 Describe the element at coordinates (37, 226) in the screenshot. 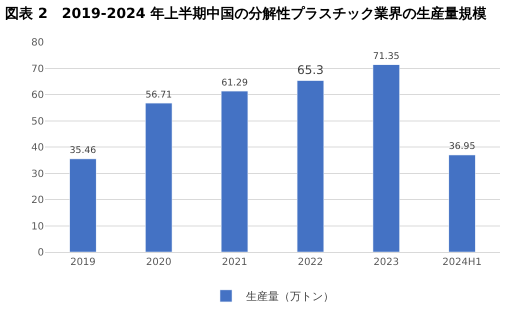

I see `y-tick-label: 10` at that location.